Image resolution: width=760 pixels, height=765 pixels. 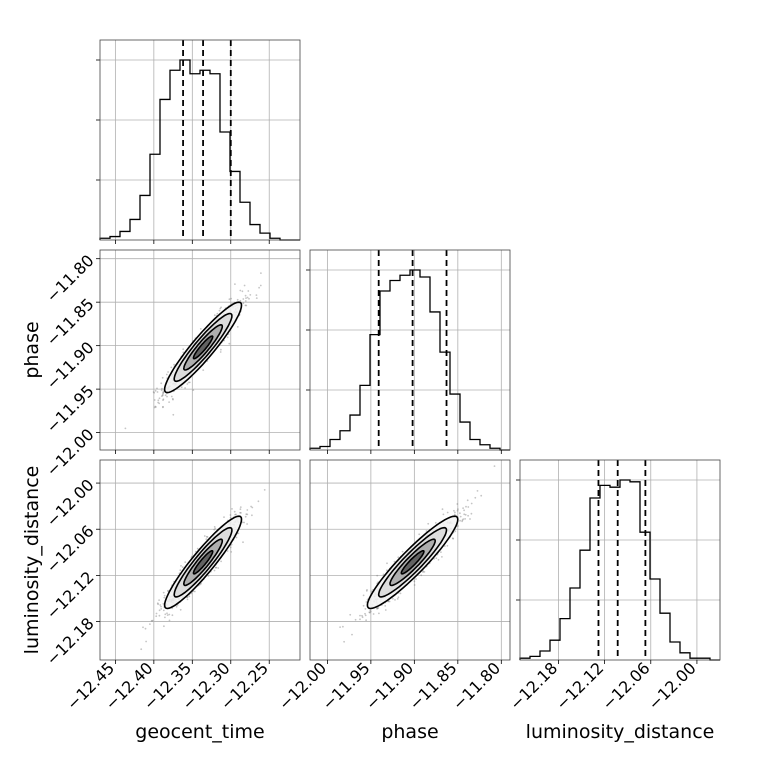 I want to click on x-tick-label: −11.90, so click(x=389, y=685).